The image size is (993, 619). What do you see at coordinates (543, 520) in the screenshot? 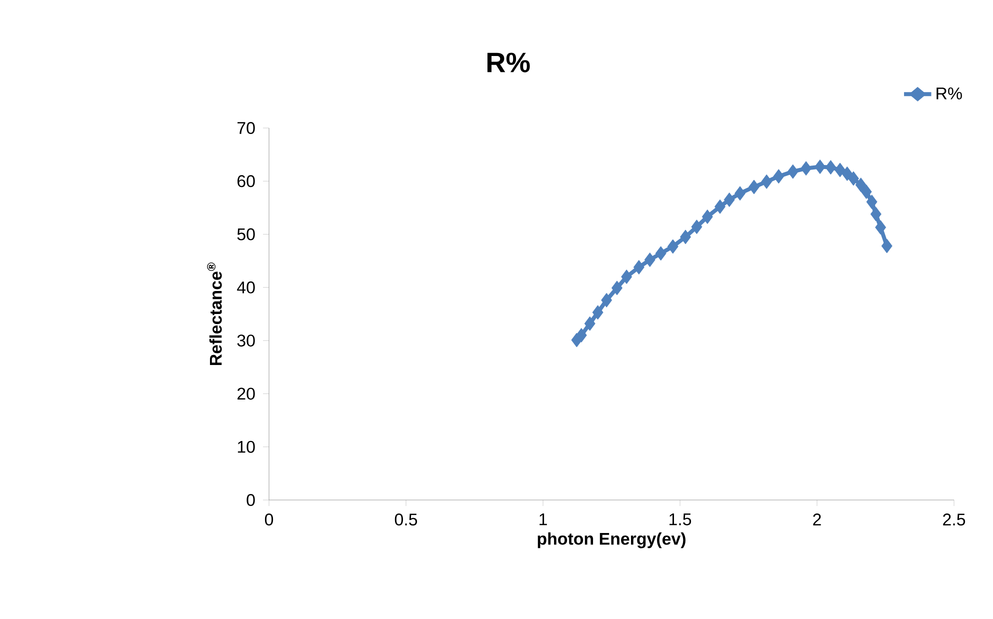
I see `x-tick-label: 1` at bounding box center [543, 520].